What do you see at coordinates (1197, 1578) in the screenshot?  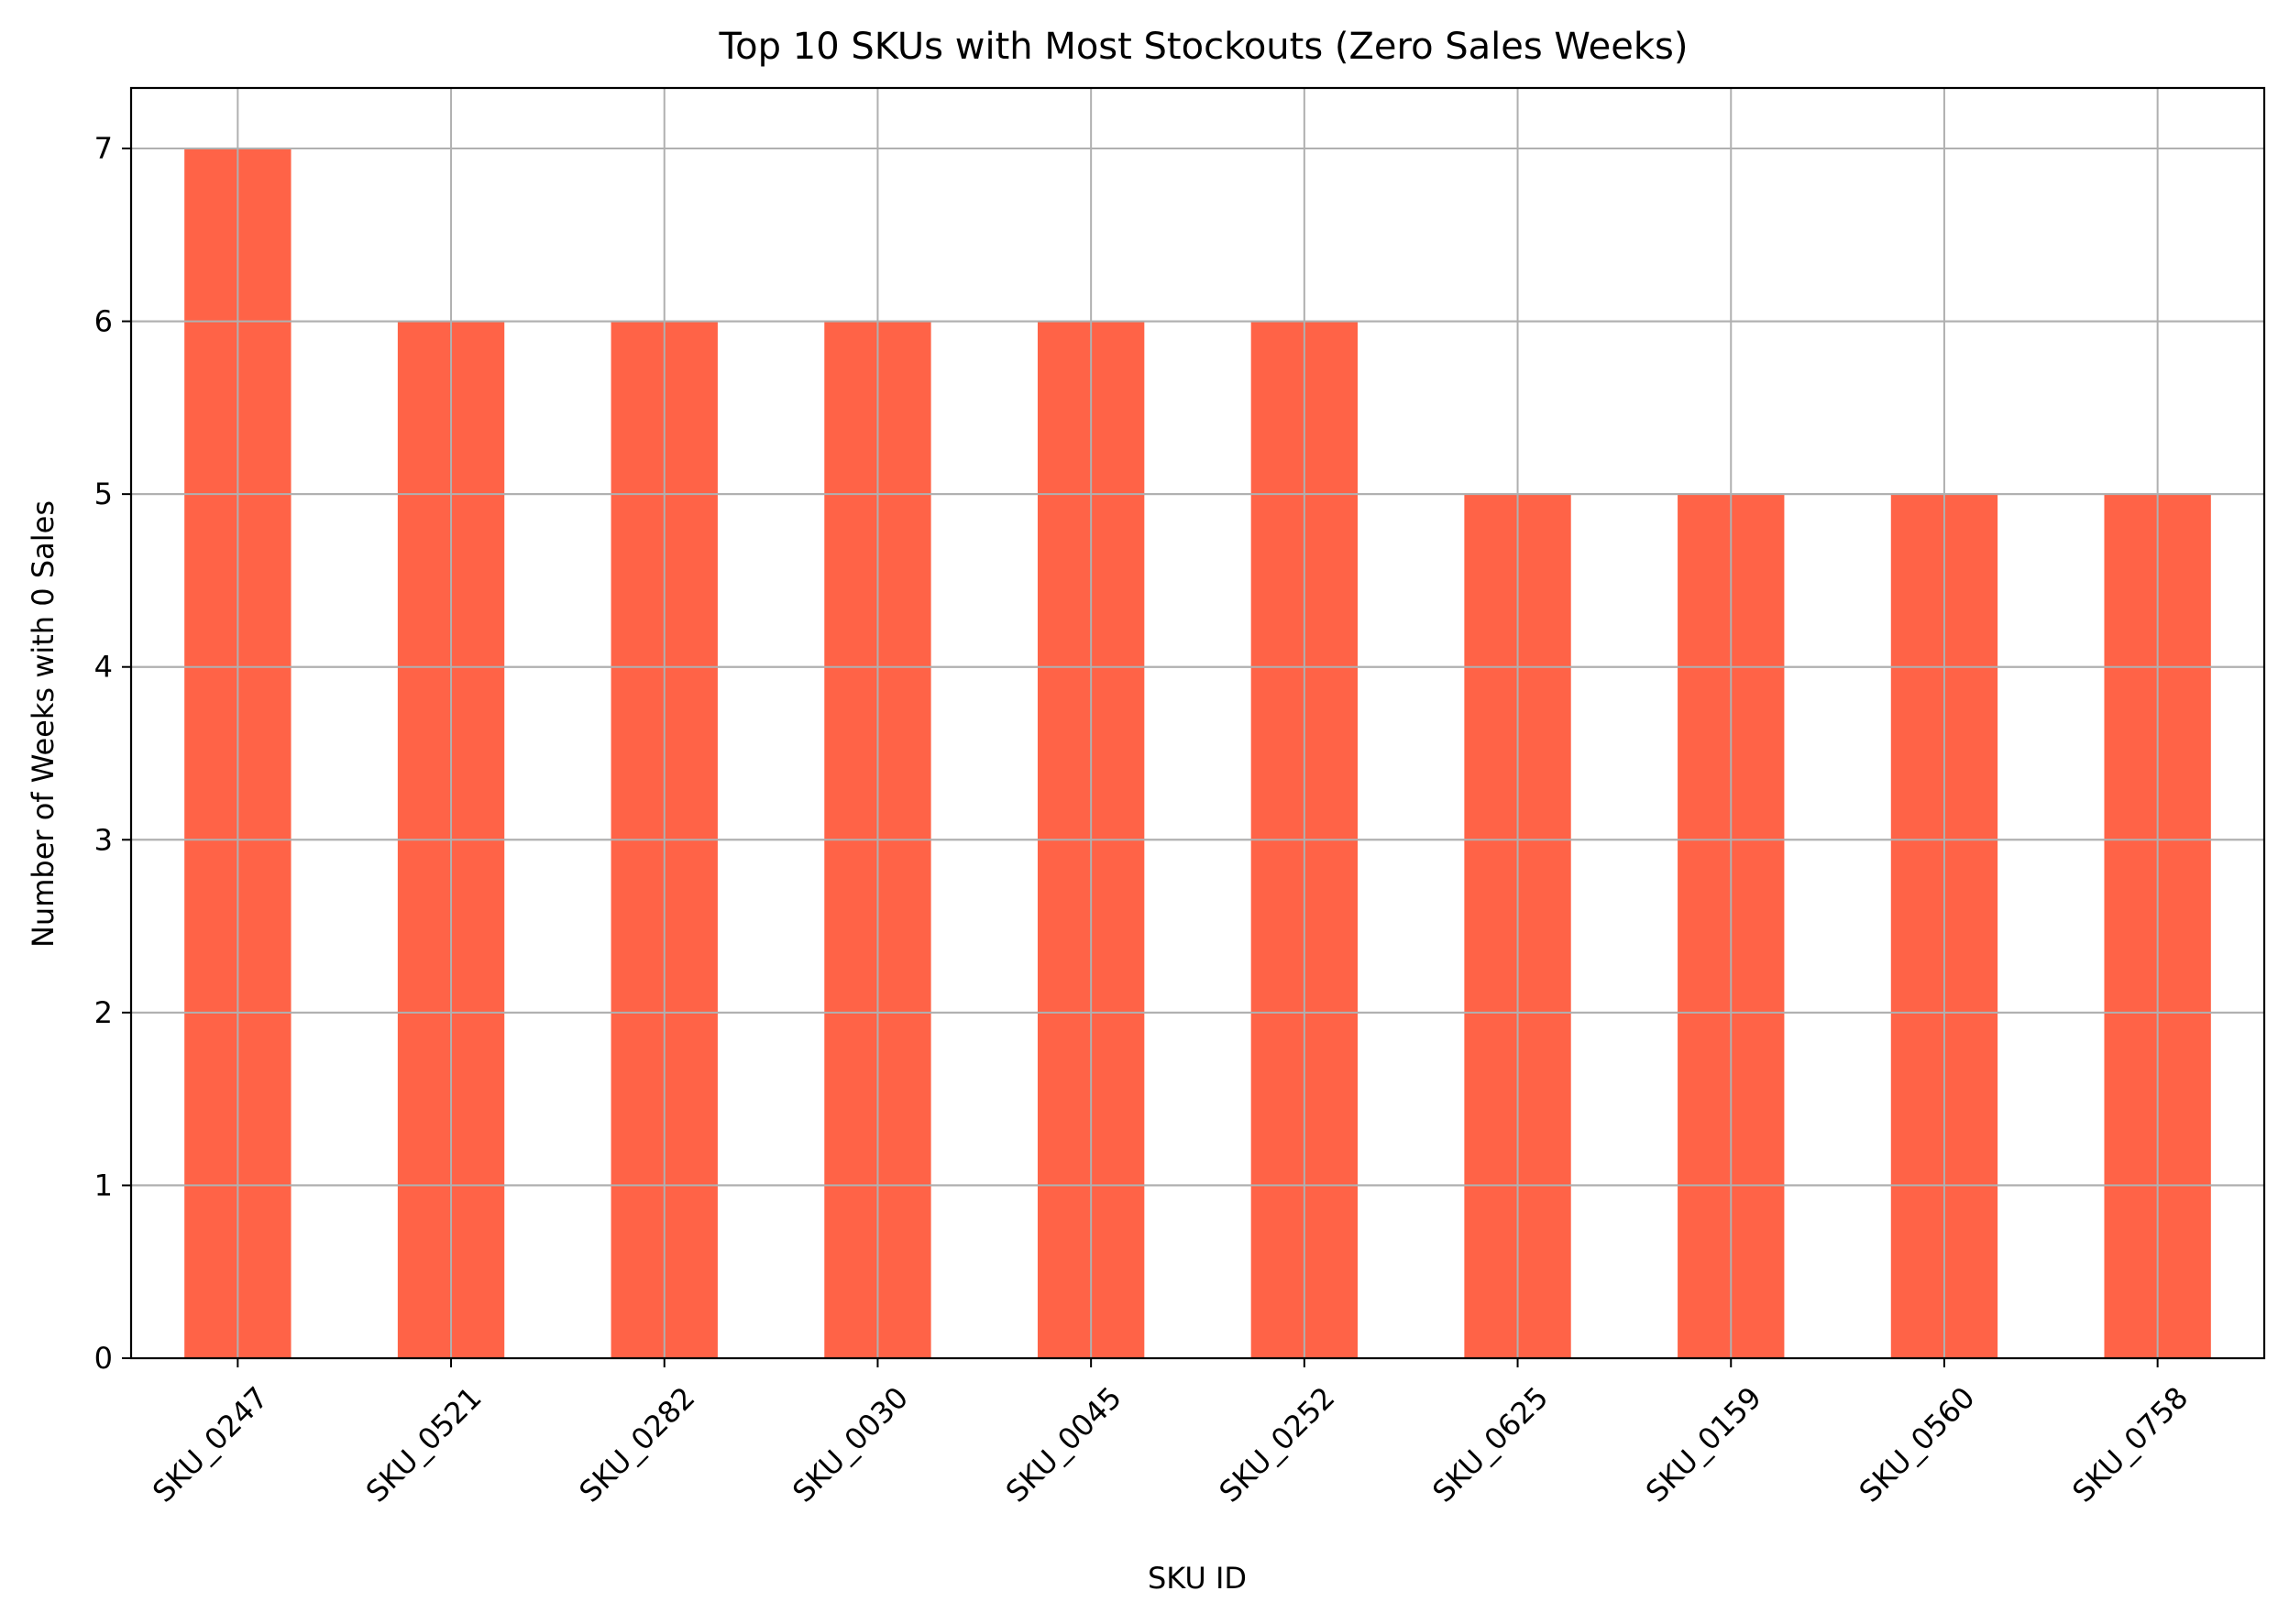 I see `x-axis-label: SKU ID` at bounding box center [1197, 1578].